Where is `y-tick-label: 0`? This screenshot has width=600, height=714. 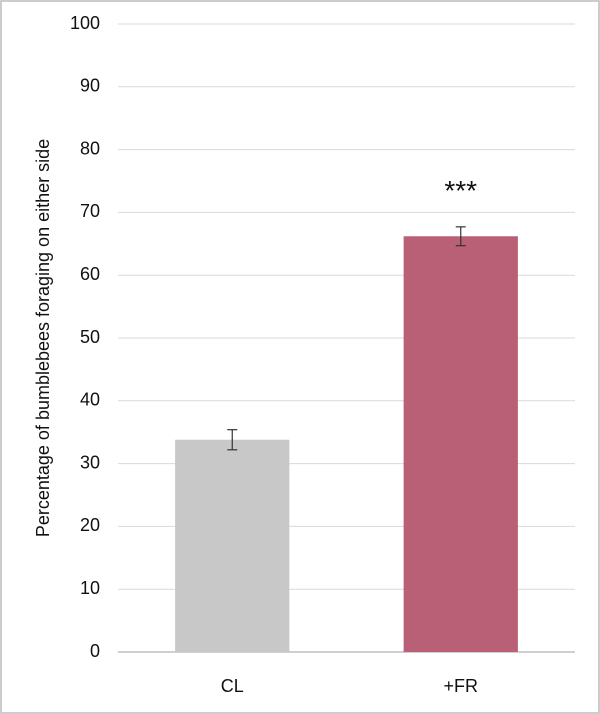
y-tick-label: 0 is located at coordinates (95, 651).